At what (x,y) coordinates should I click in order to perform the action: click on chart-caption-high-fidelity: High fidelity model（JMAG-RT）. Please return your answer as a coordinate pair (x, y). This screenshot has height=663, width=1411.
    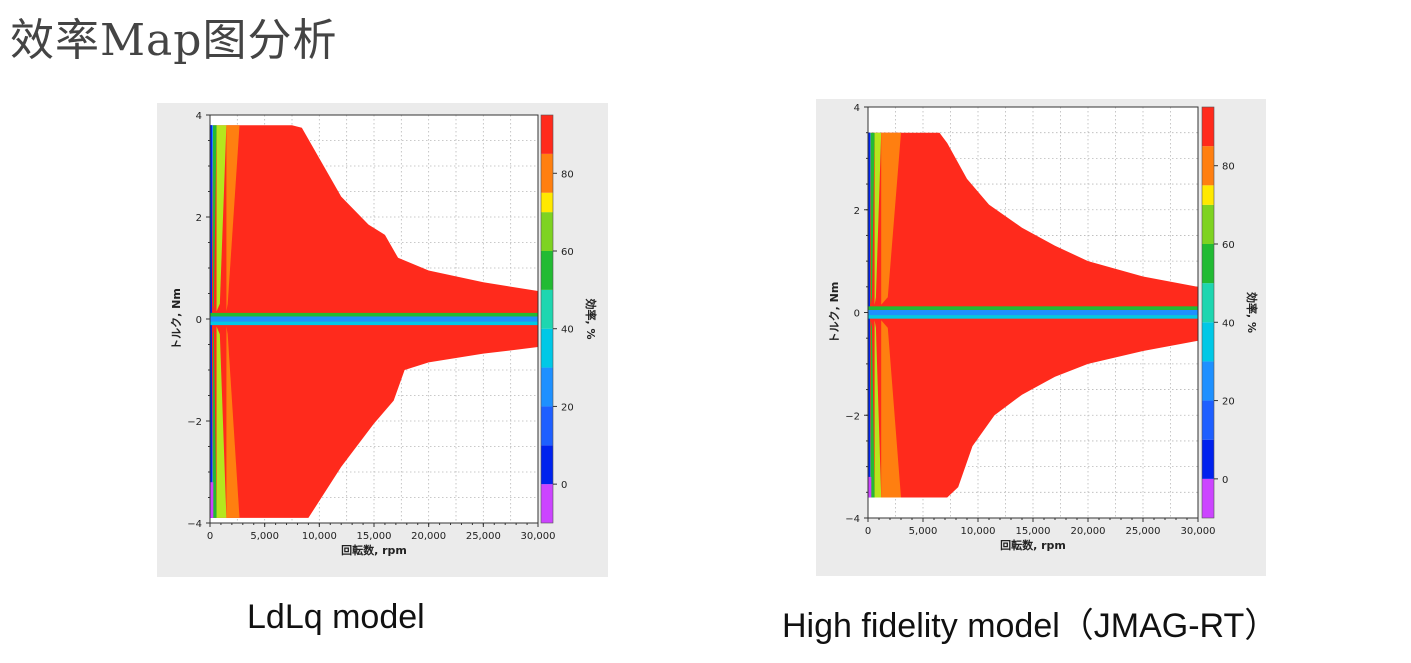
    Looking at the image, I should click on (1030, 626).